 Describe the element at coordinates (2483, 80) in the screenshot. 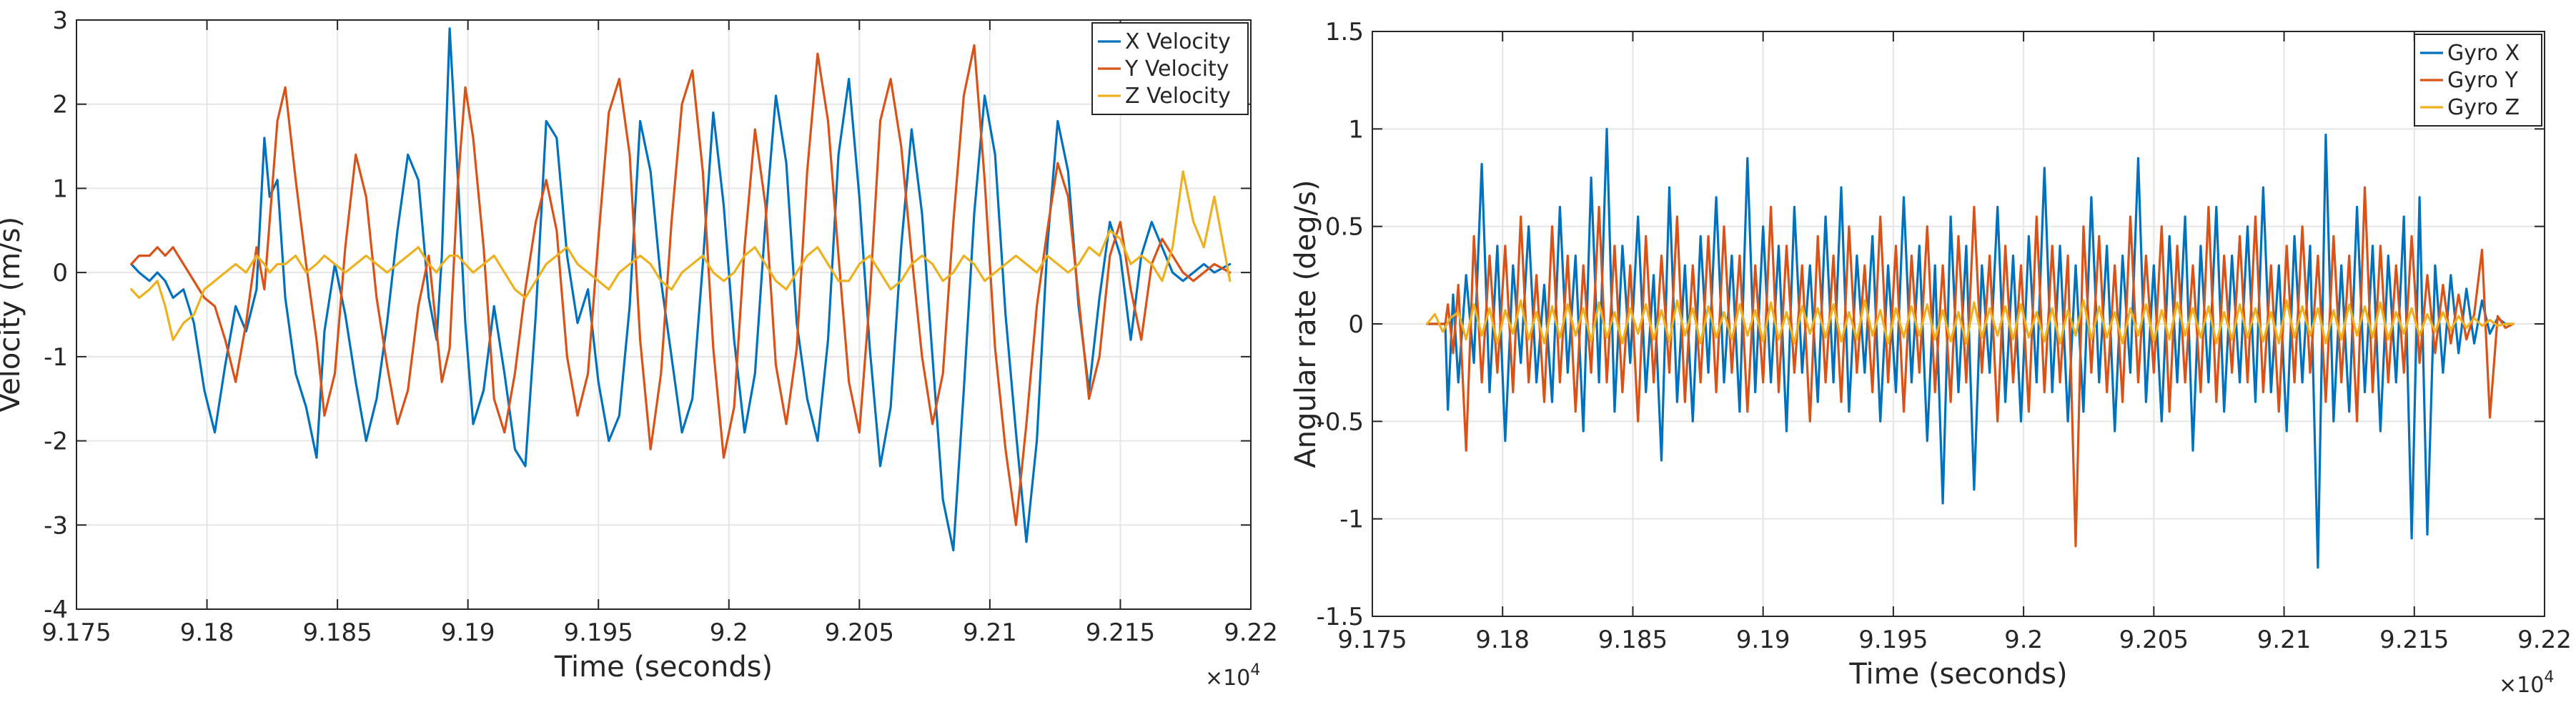

I see `legend-entry: Gyro Y` at that location.